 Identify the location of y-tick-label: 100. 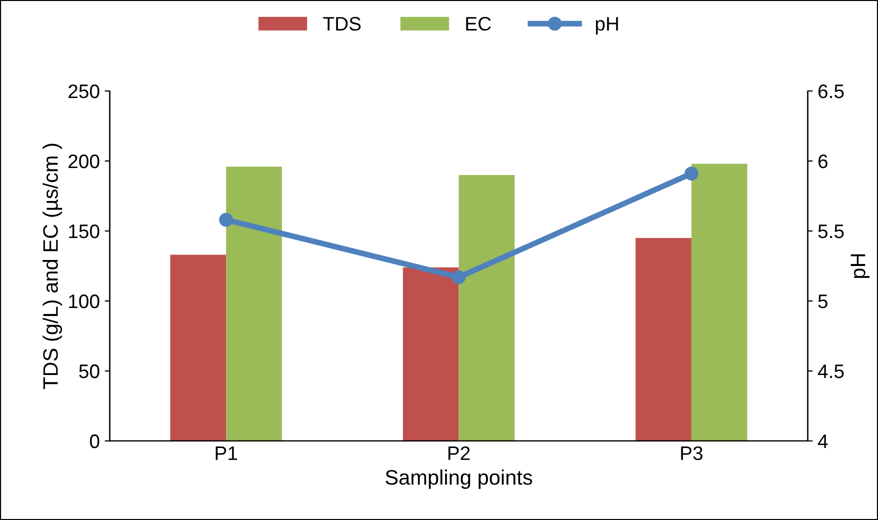
(84, 301).